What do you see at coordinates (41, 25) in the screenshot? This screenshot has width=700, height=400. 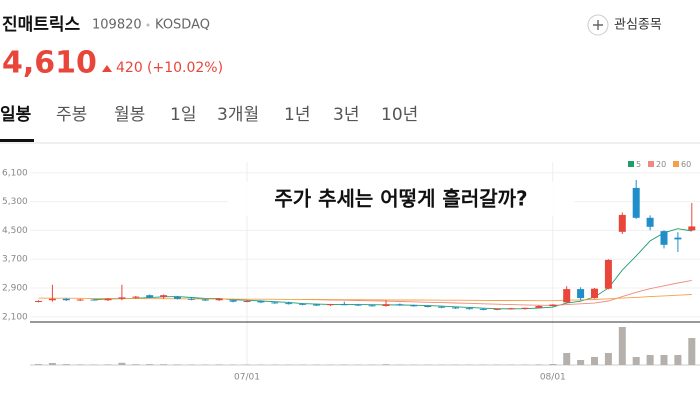 I see `stock-name: 진매트릭스` at bounding box center [41, 25].